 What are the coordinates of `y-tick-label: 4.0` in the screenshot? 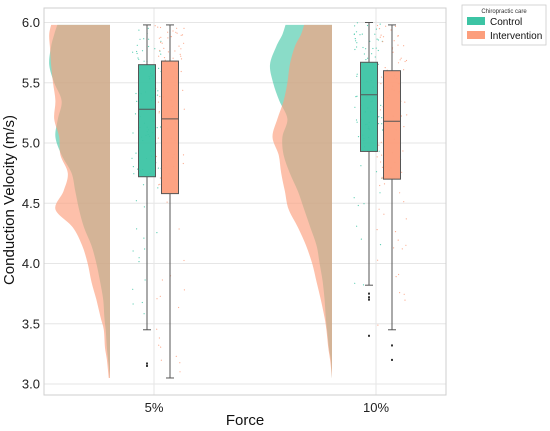 It's located at (31, 263).